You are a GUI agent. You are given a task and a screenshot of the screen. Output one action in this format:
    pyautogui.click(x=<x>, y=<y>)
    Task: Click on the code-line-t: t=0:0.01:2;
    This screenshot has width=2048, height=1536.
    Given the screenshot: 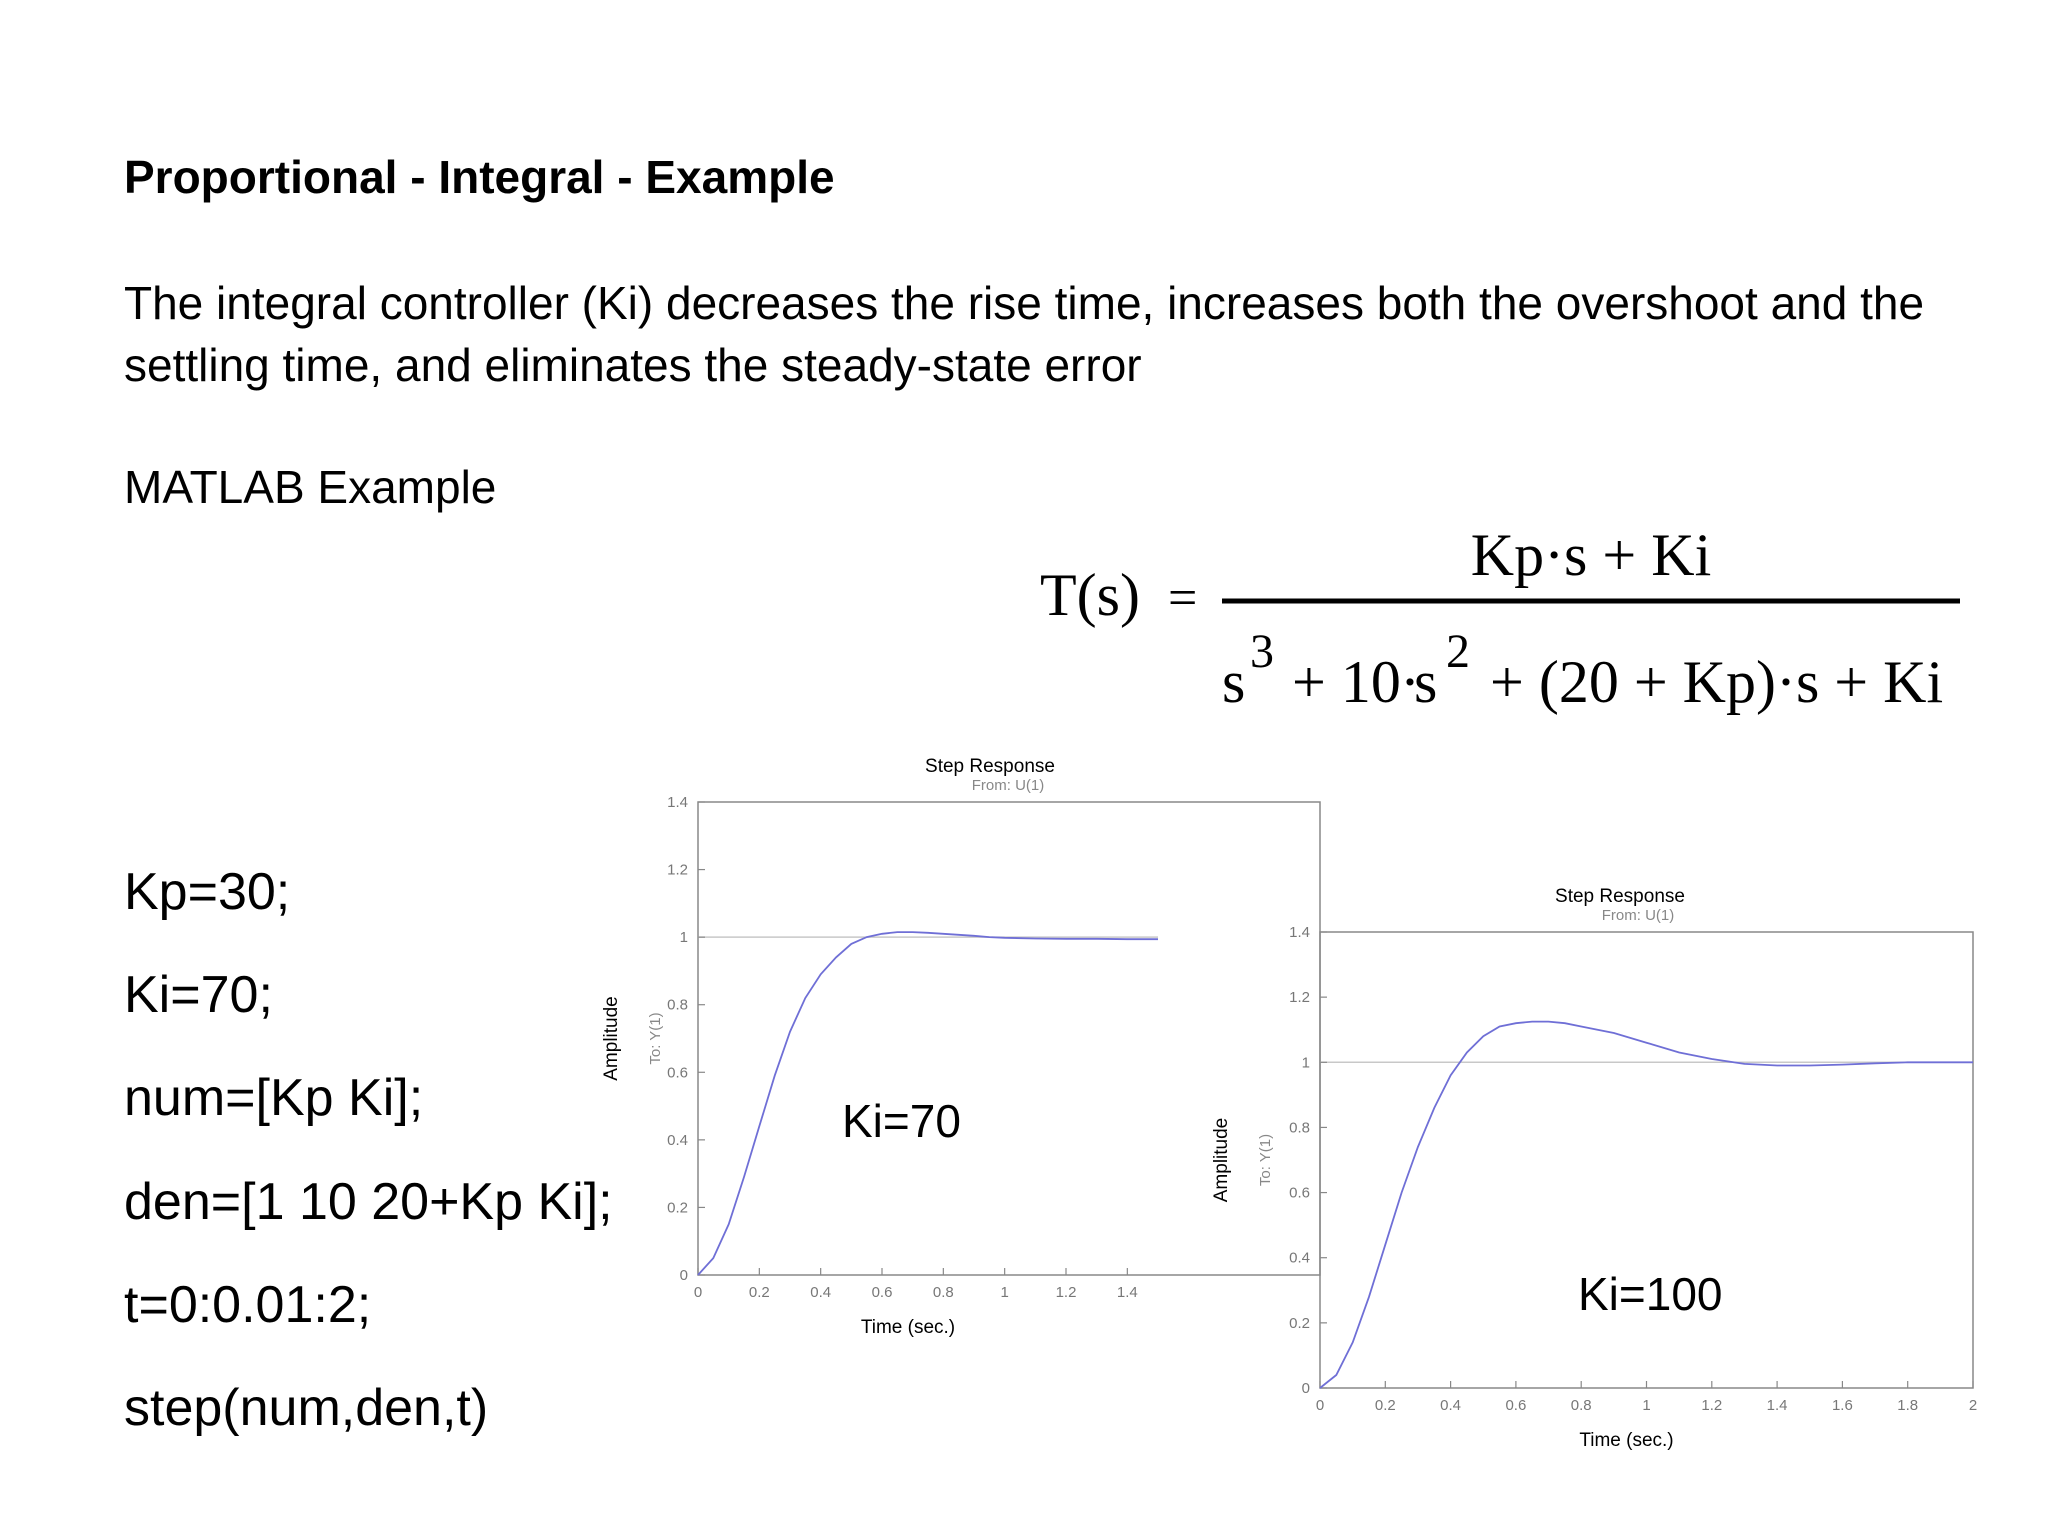 What is the action you would take?
    pyautogui.click(x=248, y=1305)
    